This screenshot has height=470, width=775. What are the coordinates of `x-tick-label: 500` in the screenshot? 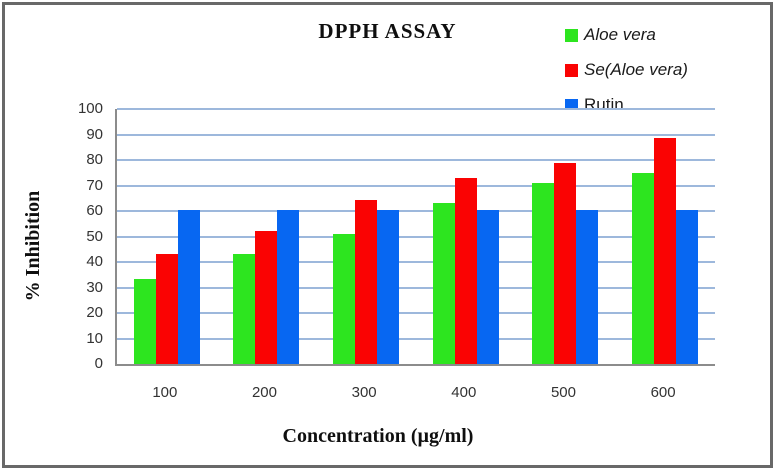 It's located at (563, 392).